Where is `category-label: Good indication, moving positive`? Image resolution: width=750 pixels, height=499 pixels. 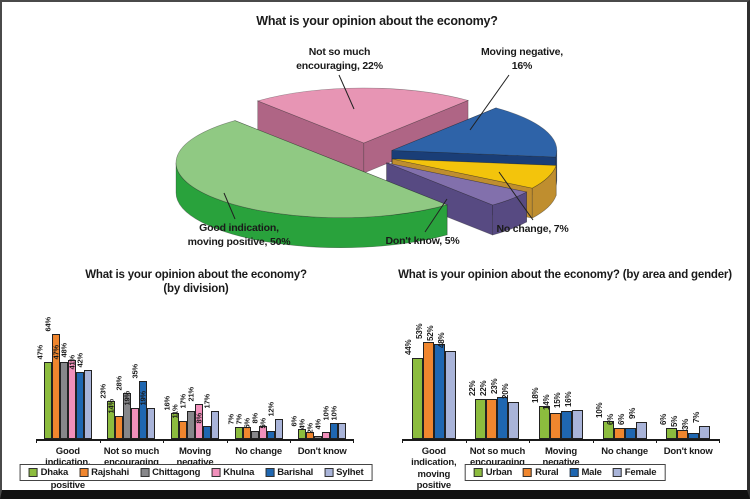
category-label: Good indication, moving positive is located at coordinates (434, 469).